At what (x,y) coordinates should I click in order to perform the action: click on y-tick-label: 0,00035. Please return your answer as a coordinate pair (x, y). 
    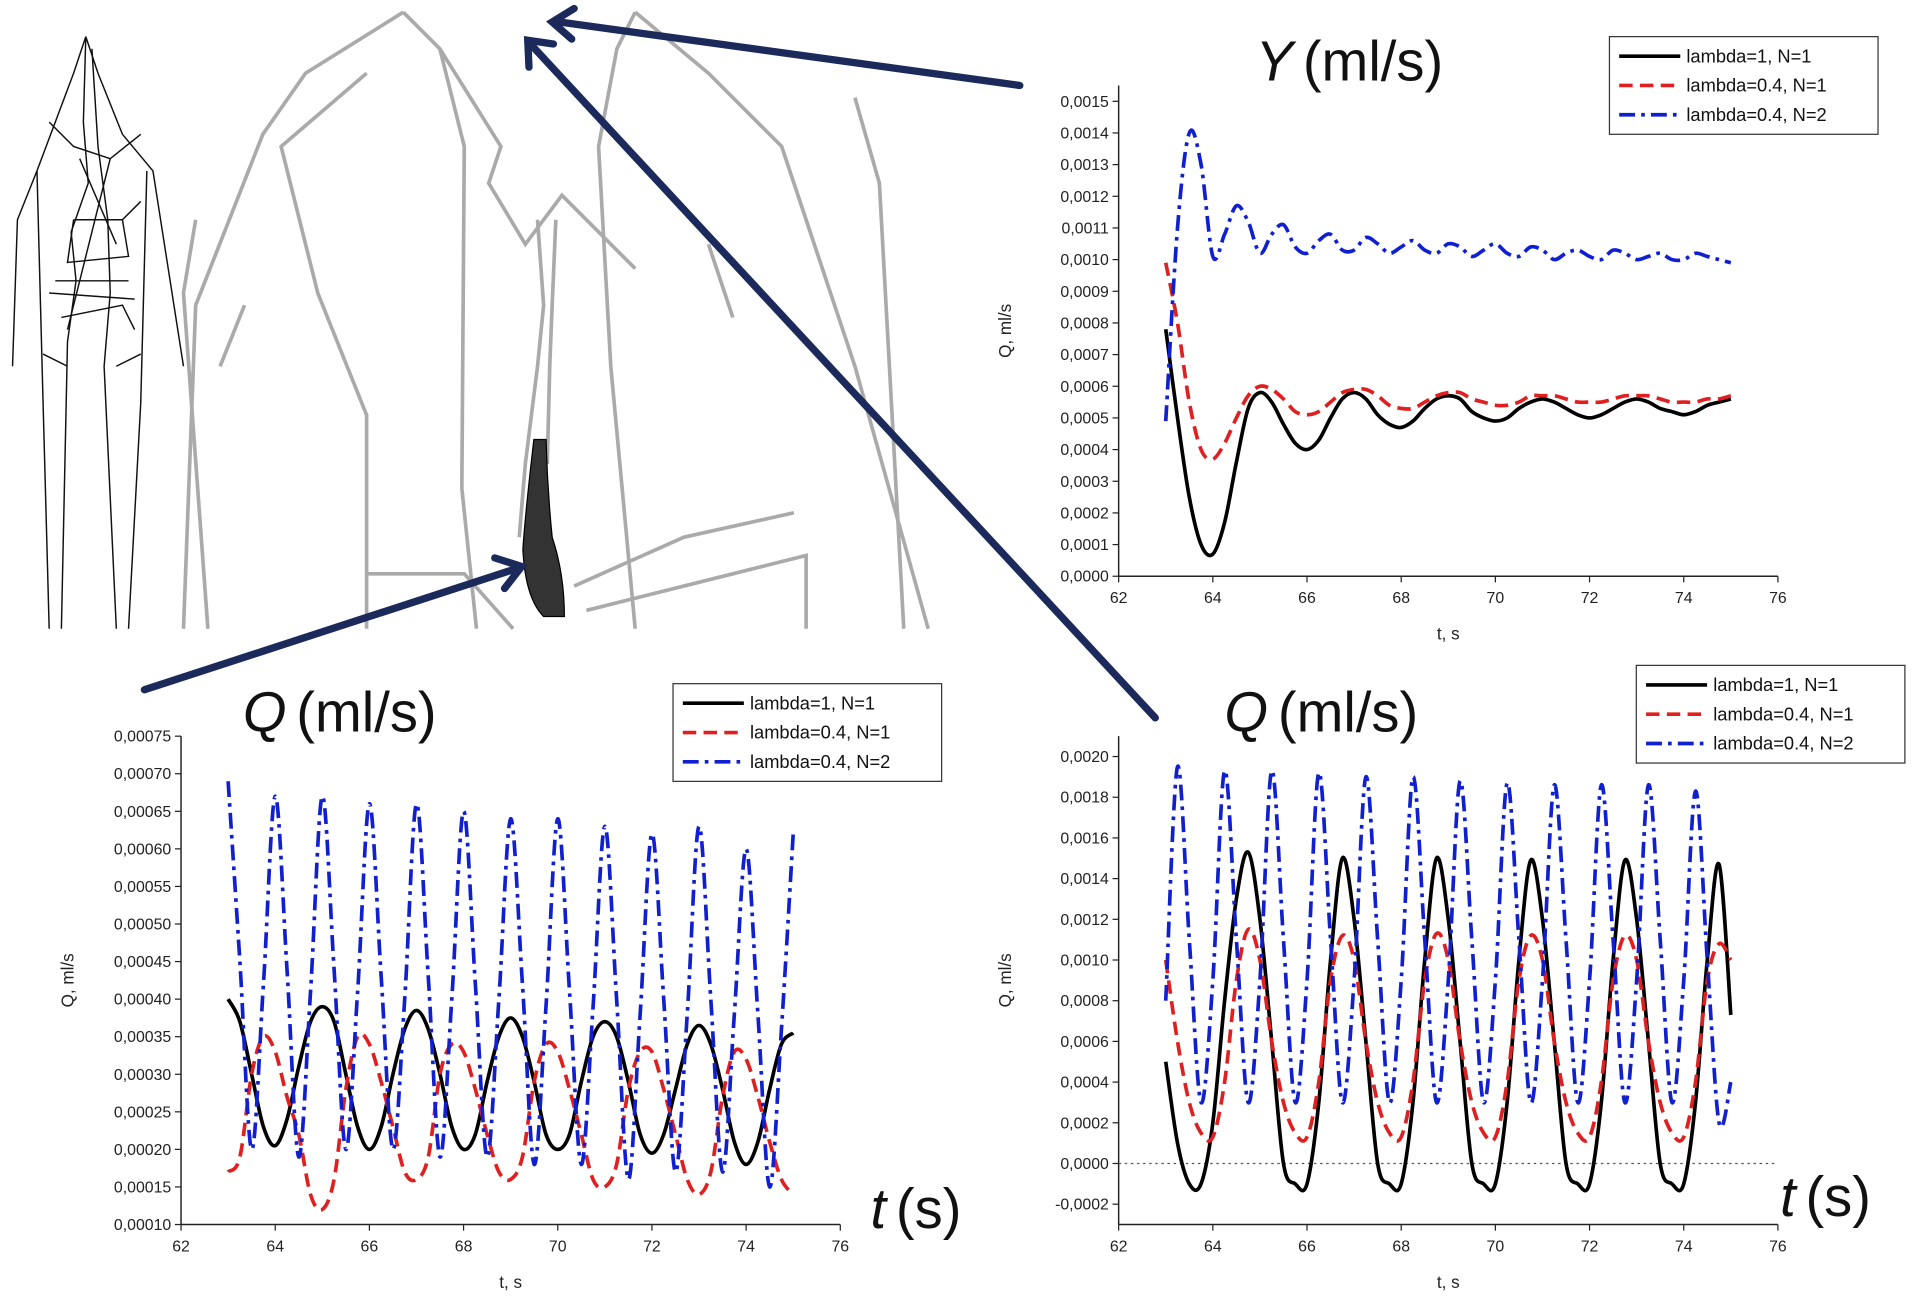
    Looking at the image, I should click on (143, 1037).